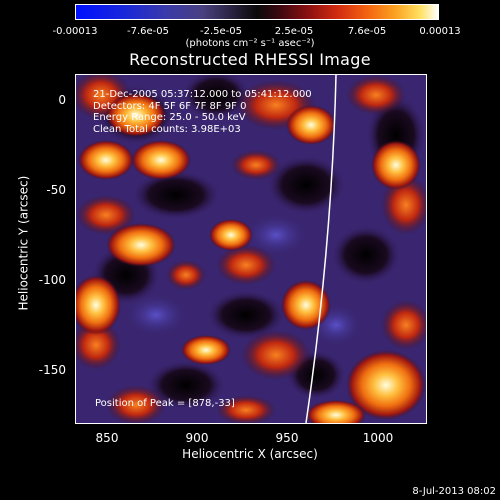  What do you see at coordinates (250, 454) in the screenshot?
I see `x-axis-label: Heliocentric X (arcsec)` at bounding box center [250, 454].